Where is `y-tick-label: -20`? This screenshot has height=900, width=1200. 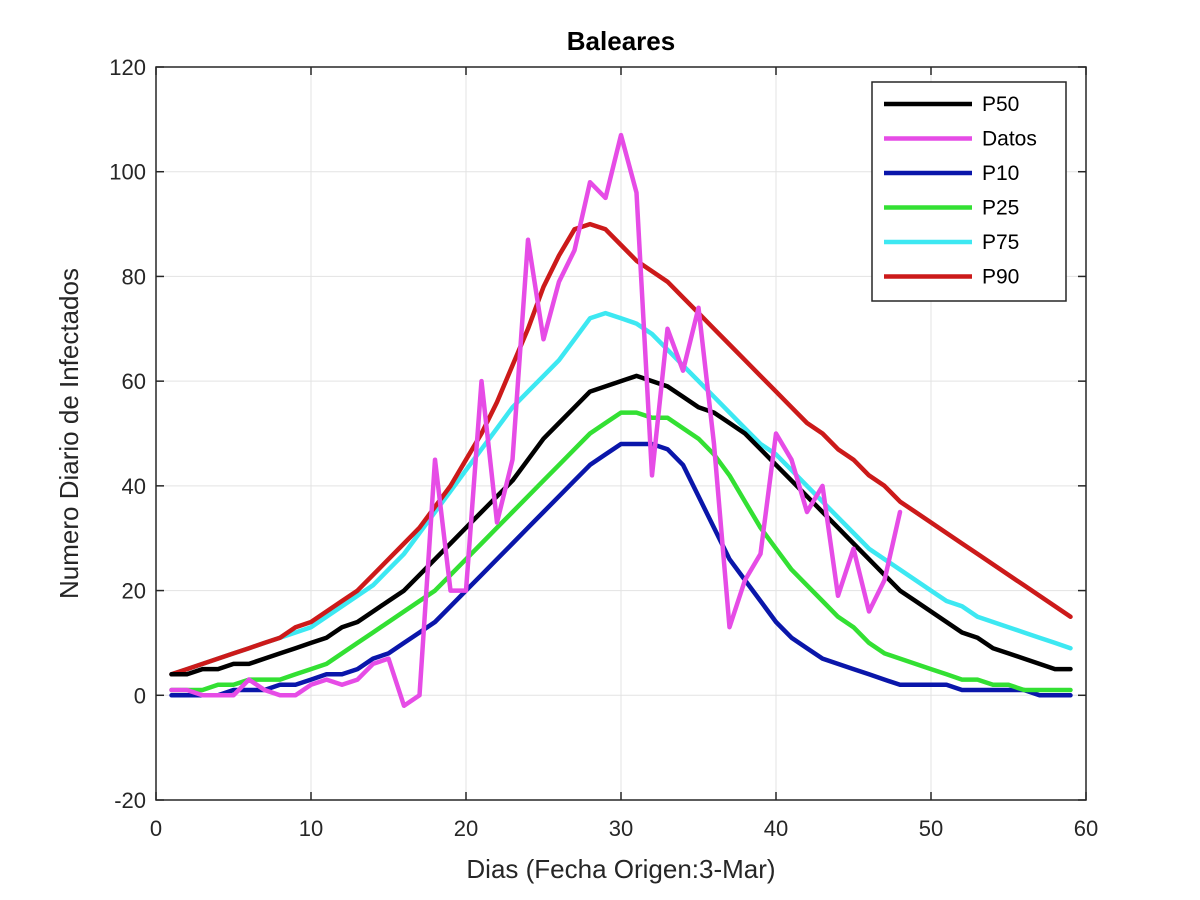
y-tick-label: -20 is located at coordinates (130, 800).